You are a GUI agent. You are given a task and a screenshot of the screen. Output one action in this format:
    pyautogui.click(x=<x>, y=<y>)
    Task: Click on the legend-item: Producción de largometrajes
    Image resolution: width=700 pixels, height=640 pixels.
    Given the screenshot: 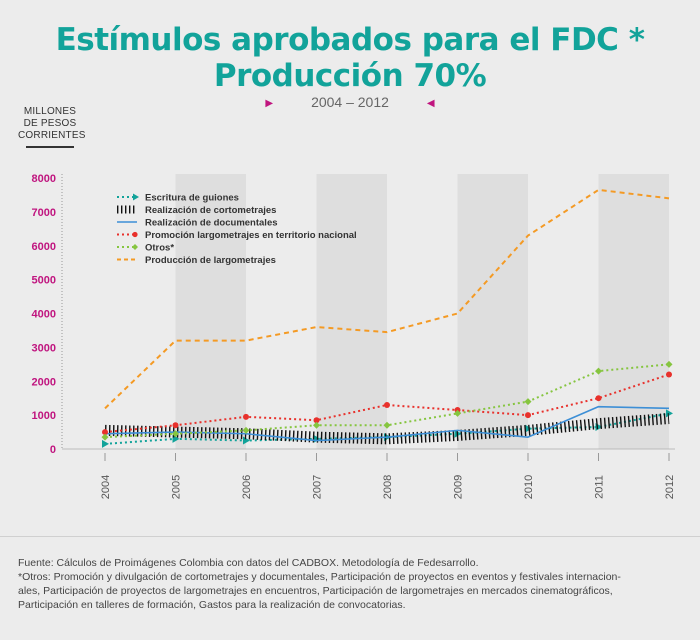 What is the action you would take?
    pyautogui.click(x=196, y=260)
    